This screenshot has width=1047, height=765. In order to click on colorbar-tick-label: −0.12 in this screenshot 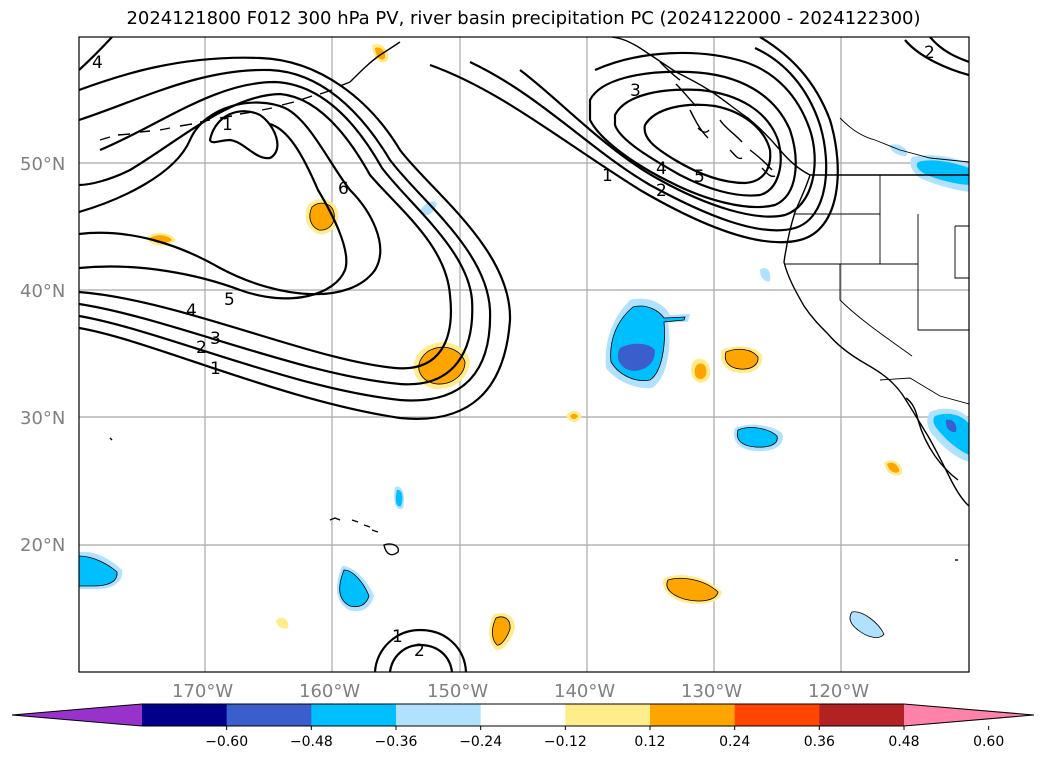, I will do `click(565, 742)`.